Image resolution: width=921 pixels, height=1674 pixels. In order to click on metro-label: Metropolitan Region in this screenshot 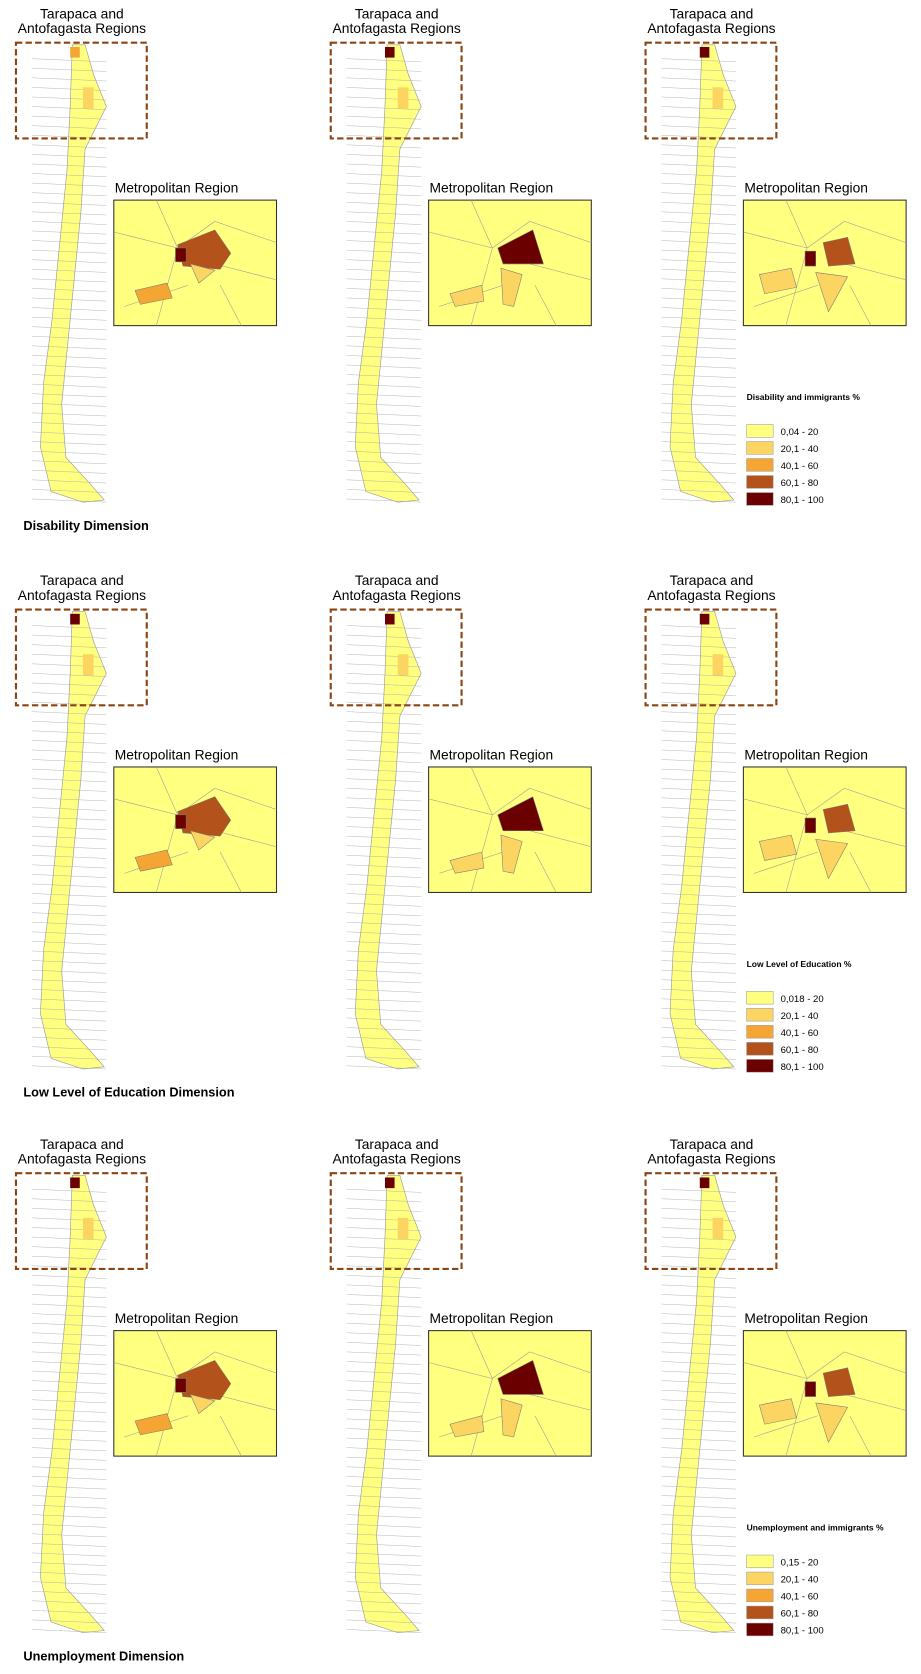, I will do `click(492, 188)`.